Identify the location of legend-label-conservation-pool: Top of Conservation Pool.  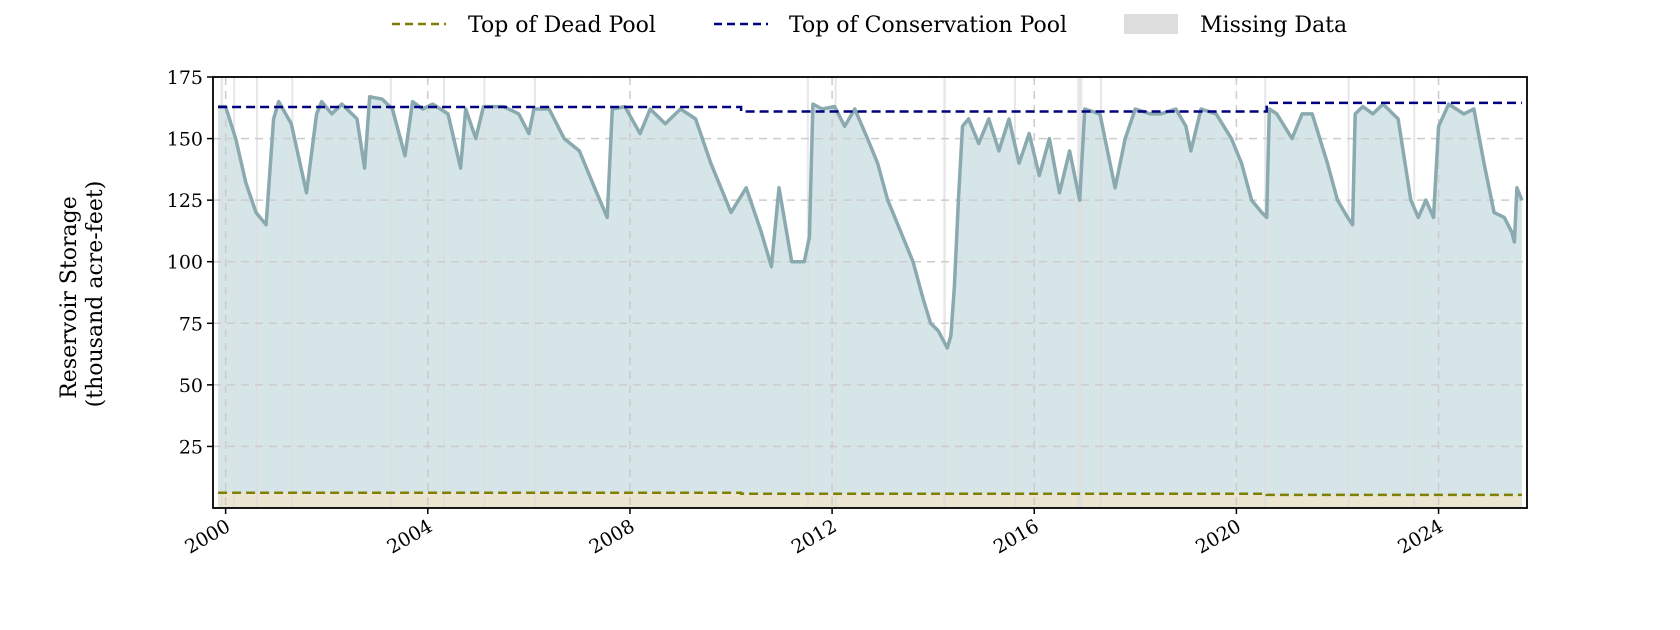
(928, 25).